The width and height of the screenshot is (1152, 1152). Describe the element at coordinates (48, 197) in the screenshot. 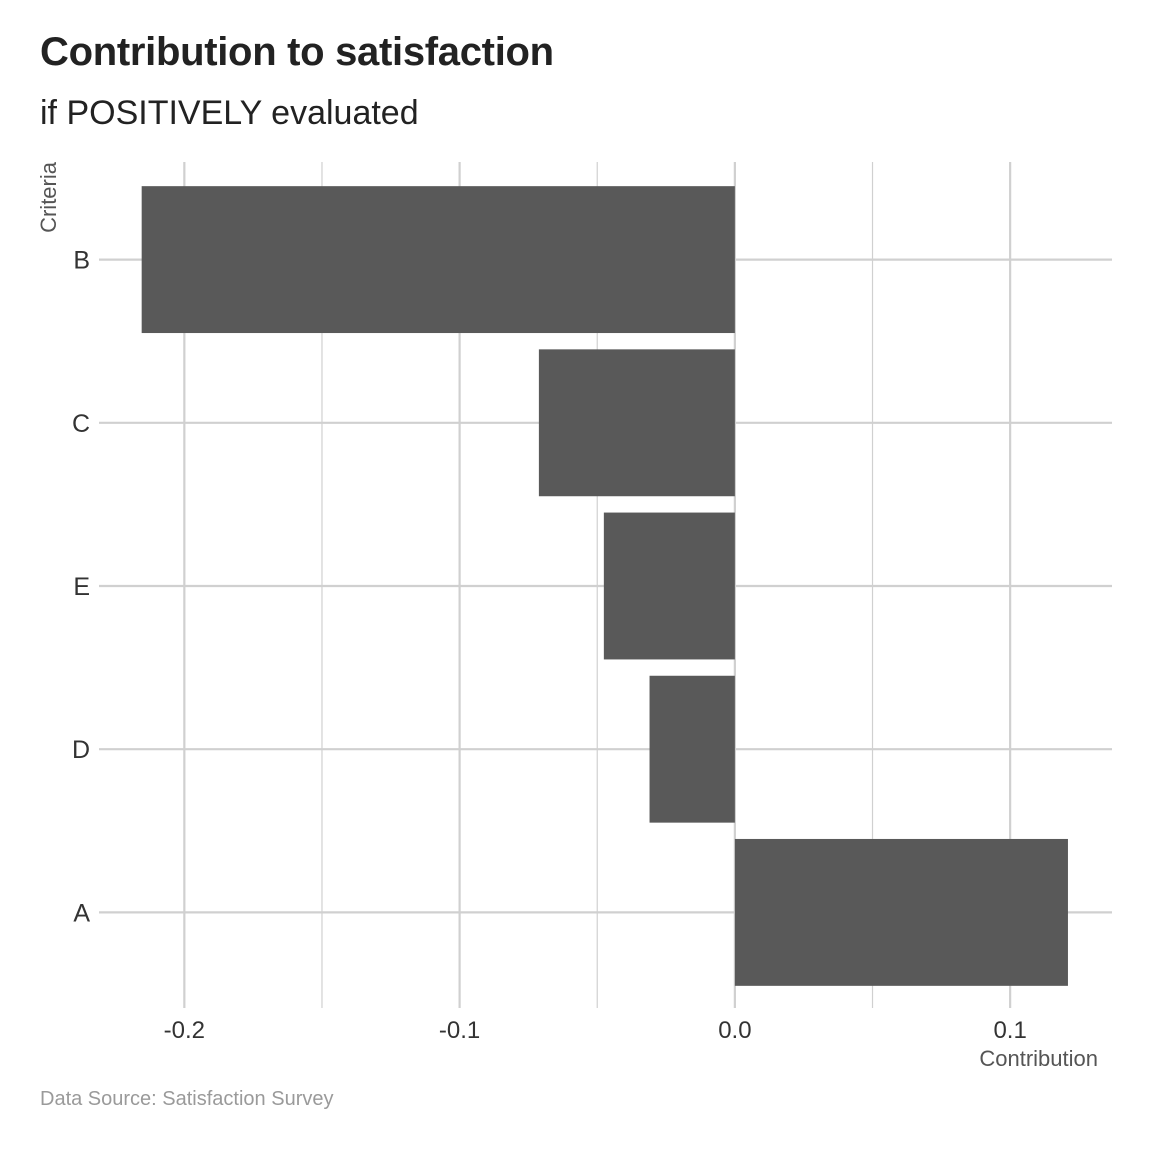

I see `y-axis-title: Criteria` at that location.